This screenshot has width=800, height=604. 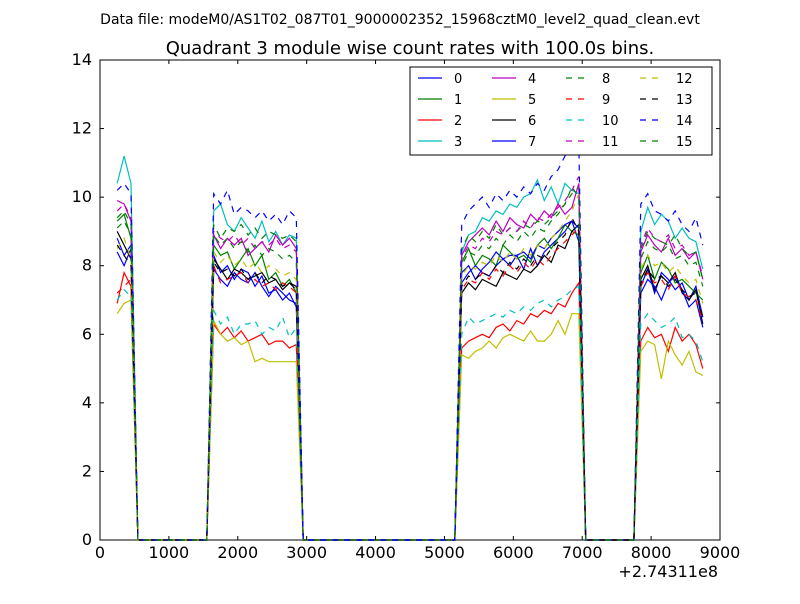 What do you see at coordinates (87, 539) in the screenshot?
I see `y-tick-label: 0` at bounding box center [87, 539].